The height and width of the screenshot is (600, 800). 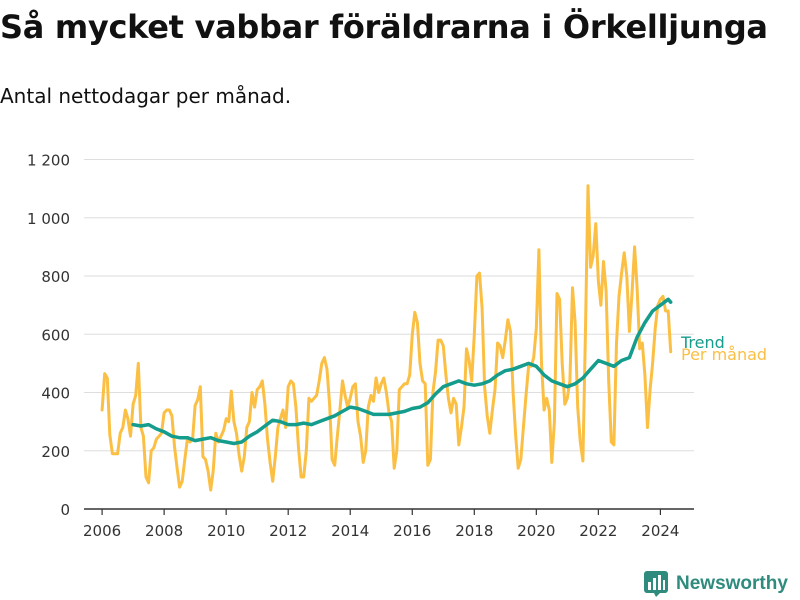 I want to click on x-tick-label: 2008, so click(x=164, y=531).